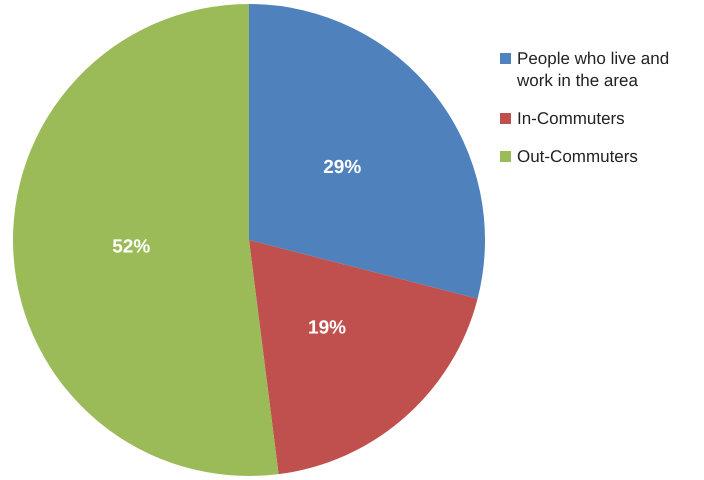 Image resolution: width=704 pixels, height=480 pixels. Describe the element at coordinates (327, 328) in the screenshot. I see `data-label: 19%` at that location.